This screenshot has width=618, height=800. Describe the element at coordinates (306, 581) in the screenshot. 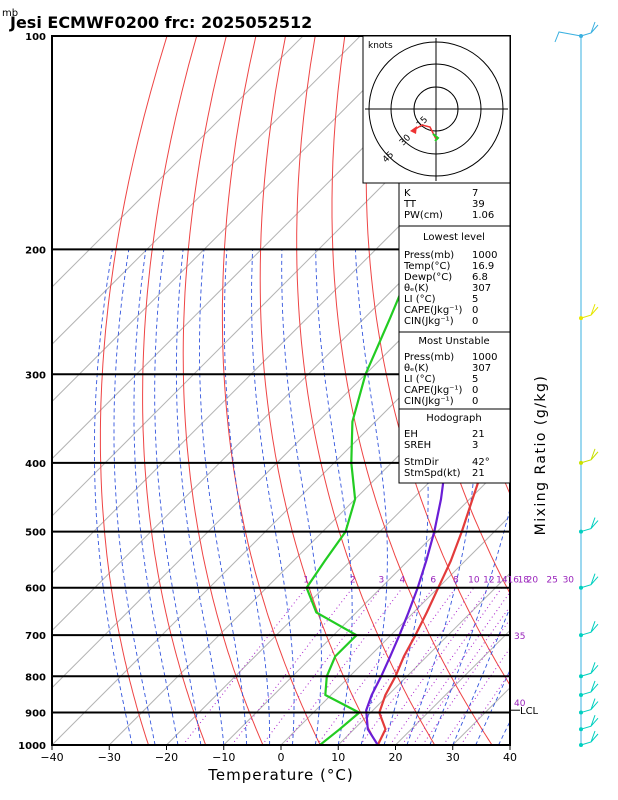

I see `mixing-ratio-label: 1` at that location.